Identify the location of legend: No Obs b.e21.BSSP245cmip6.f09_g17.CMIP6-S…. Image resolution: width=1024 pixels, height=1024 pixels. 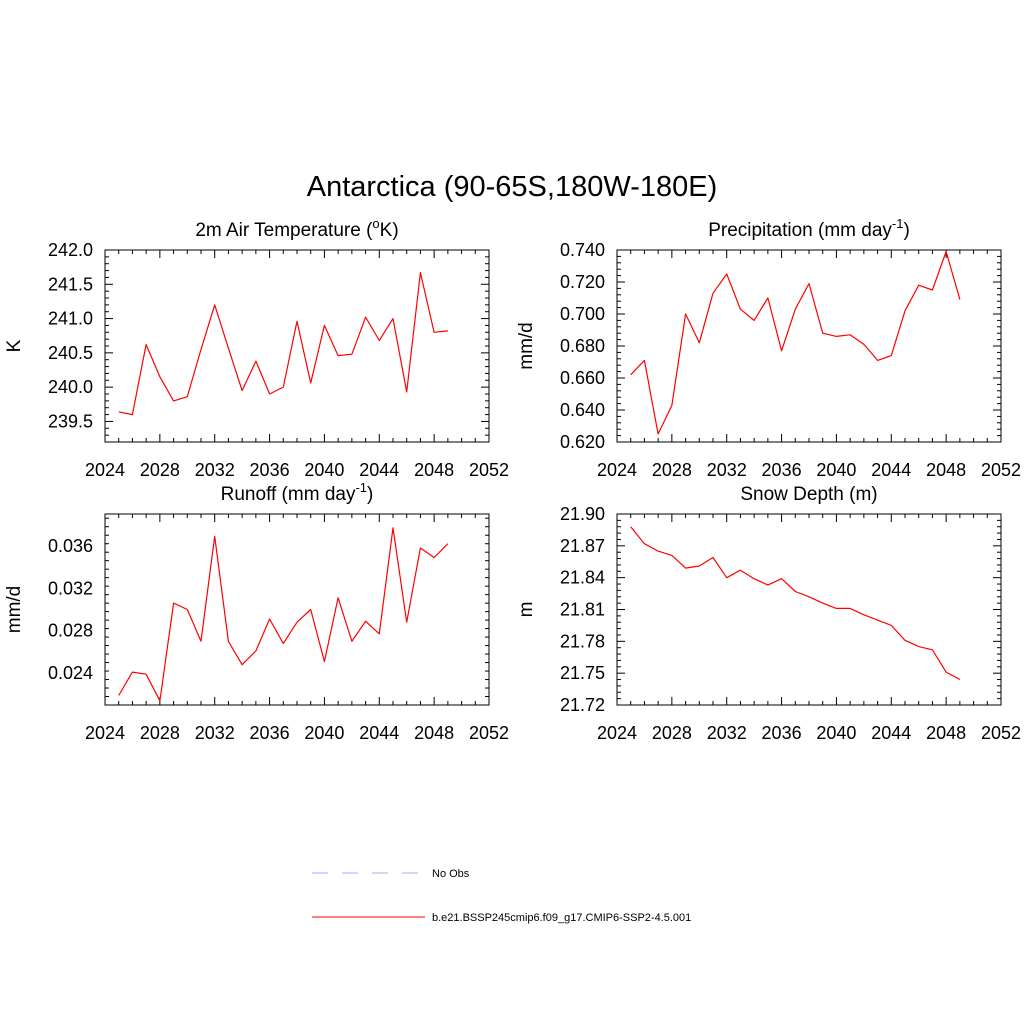
(501, 896).